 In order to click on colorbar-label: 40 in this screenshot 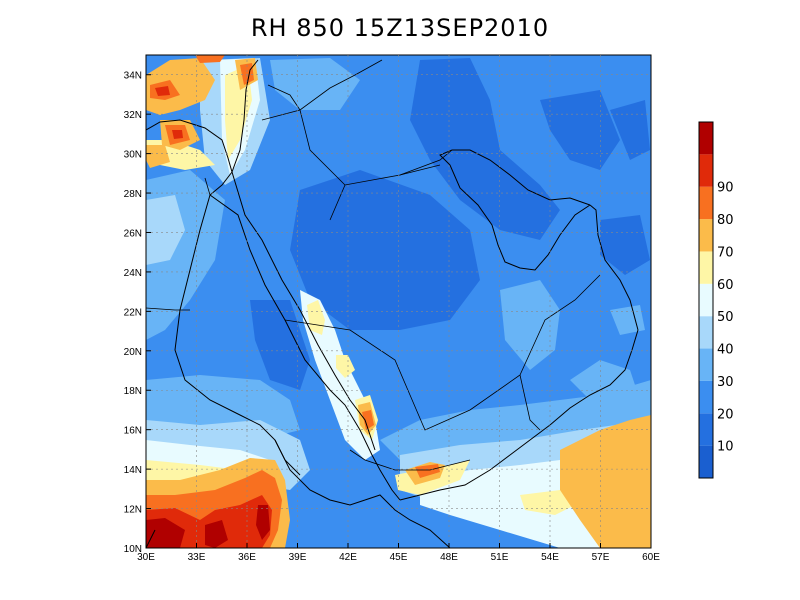, I will do `click(725, 350)`.